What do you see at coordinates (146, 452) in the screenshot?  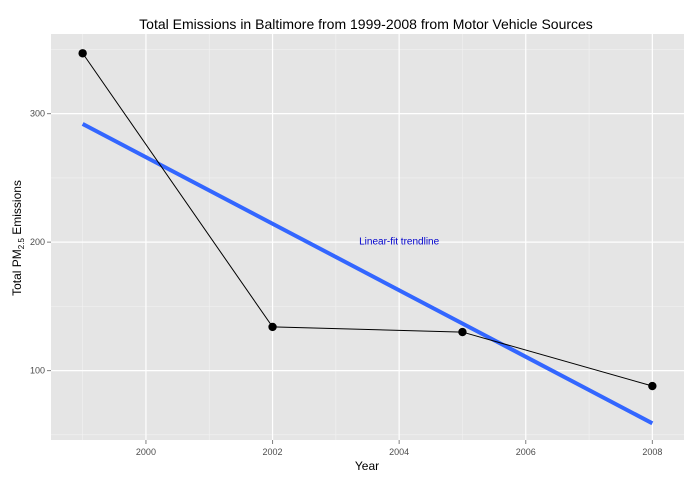 I see `x-tick-label: 2000` at bounding box center [146, 452].